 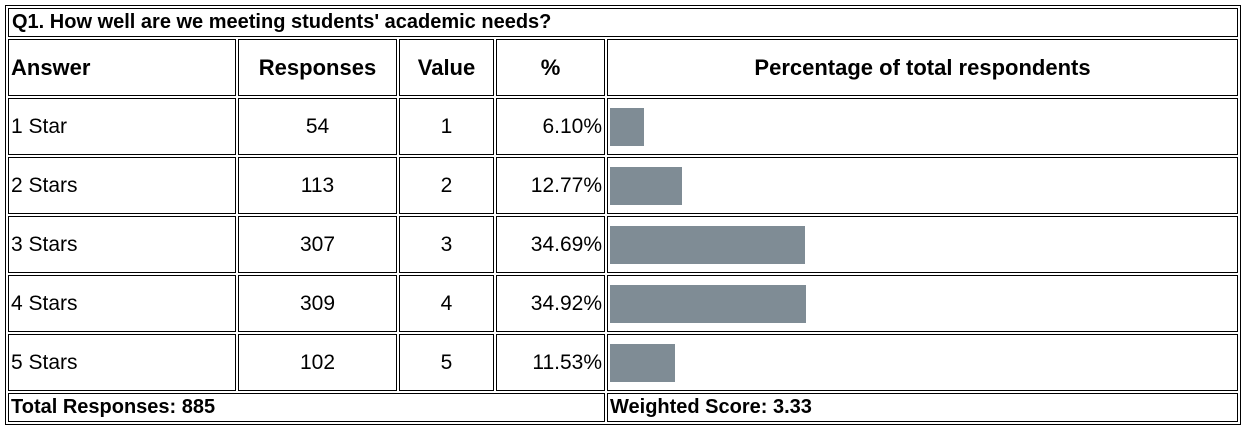 What do you see at coordinates (922, 67) in the screenshot?
I see `column-header: Percentage of total respondents` at bounding box center [922, 67].